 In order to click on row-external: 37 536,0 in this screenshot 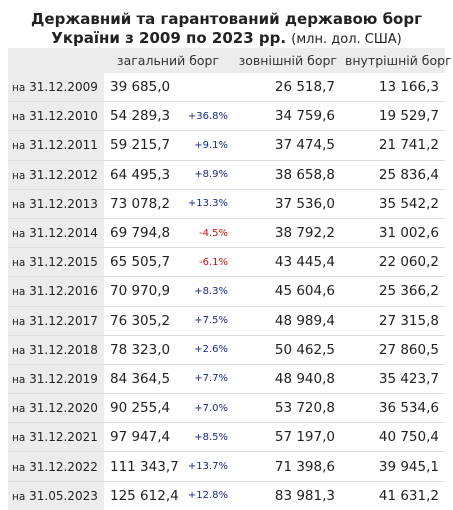, I will do `click(286, 203)`.